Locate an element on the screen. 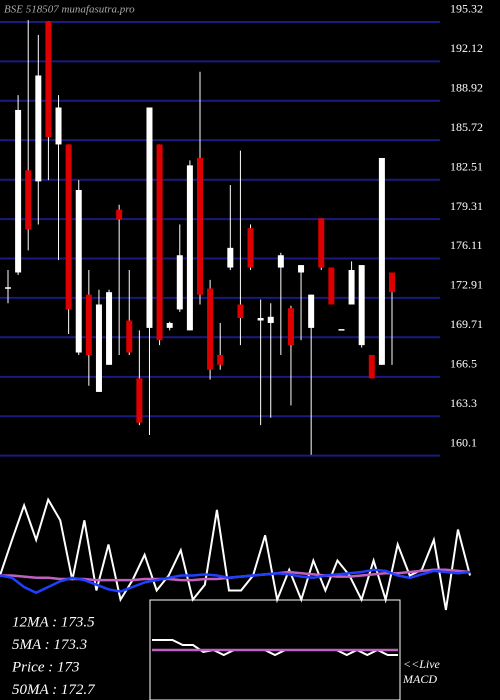 The width and height of the screenshot is (500, 700). indicator-line is located at coordinates (235, 581).